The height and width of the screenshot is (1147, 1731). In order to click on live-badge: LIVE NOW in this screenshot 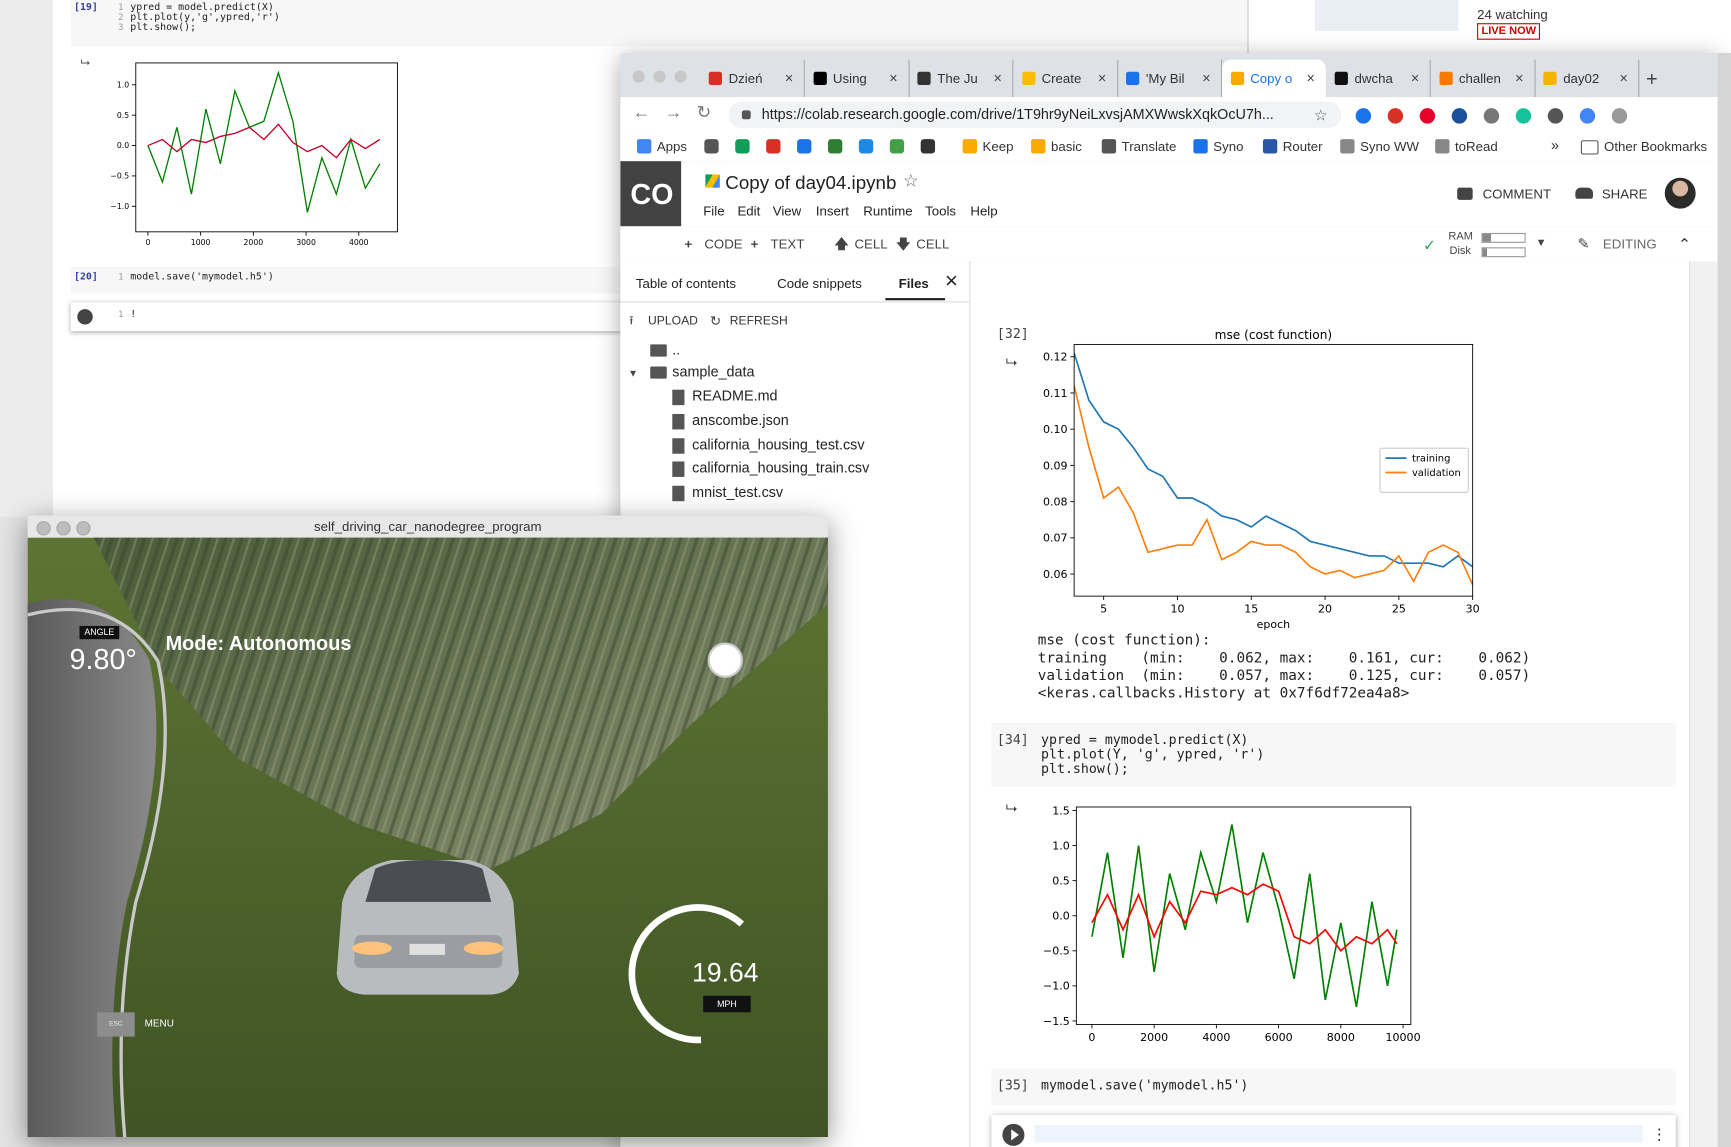, I will do `click(1509, 31)`.